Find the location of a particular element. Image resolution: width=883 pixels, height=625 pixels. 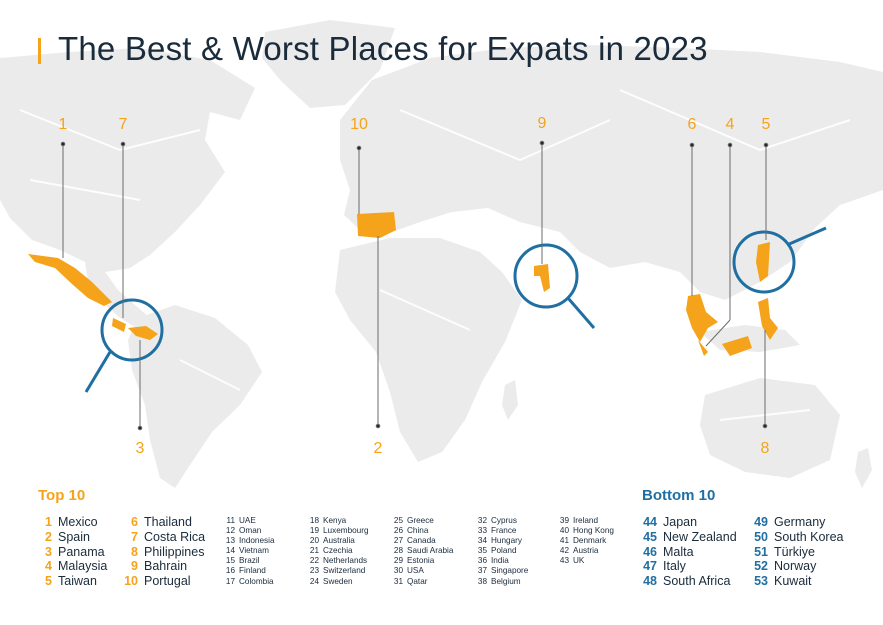

list-item: 2 Spain is located at coordinates (67, 536).